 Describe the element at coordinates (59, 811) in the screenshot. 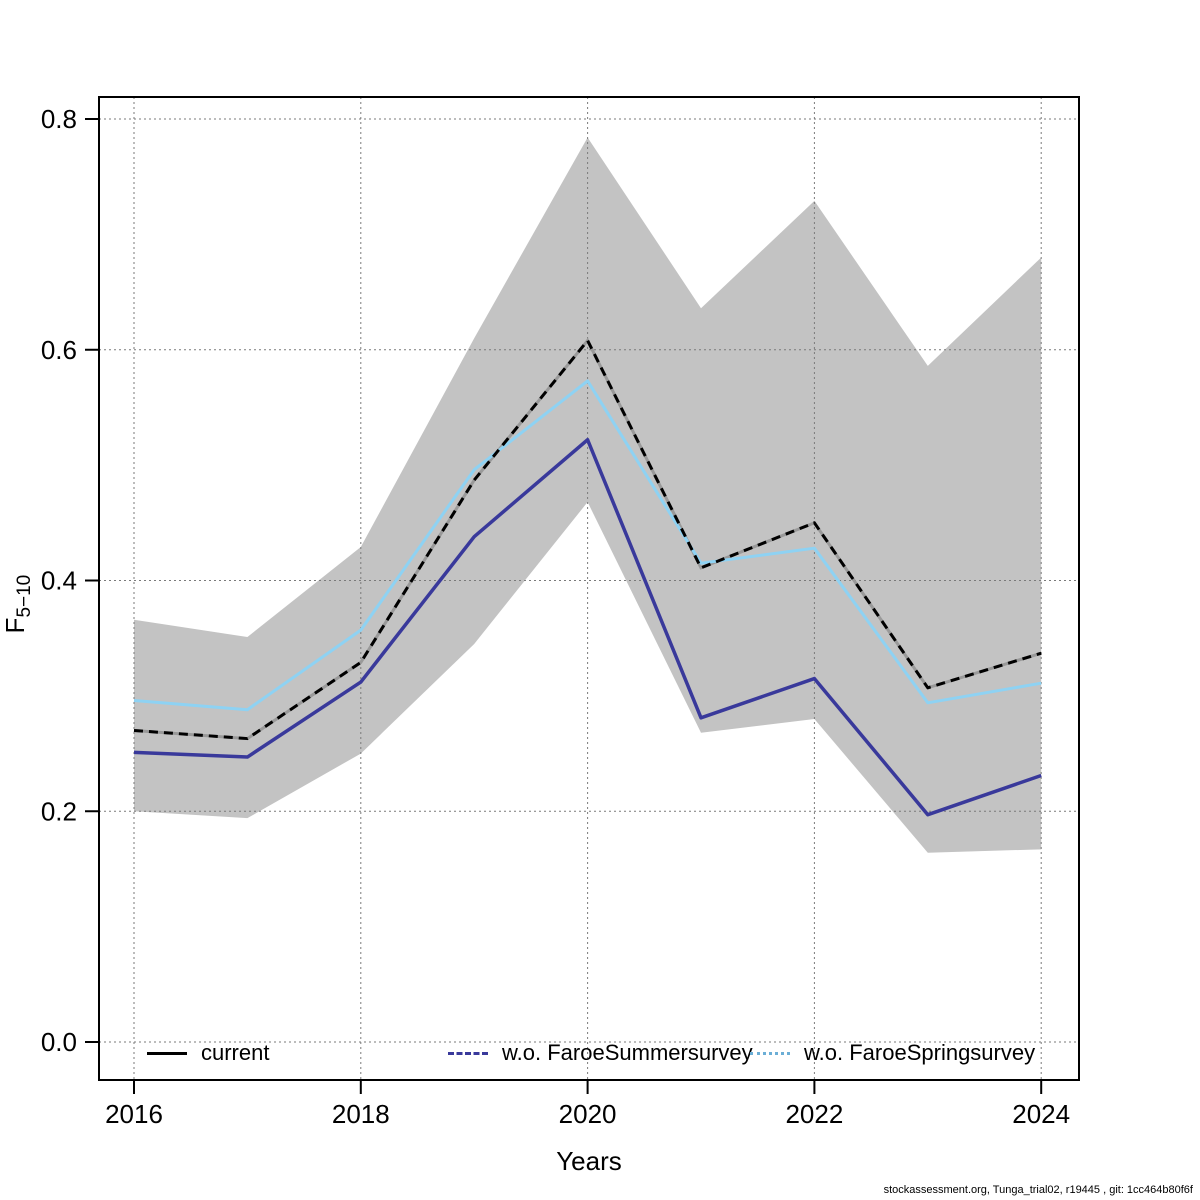

I see `y-tick-label-0.2: 0.2` at that location.